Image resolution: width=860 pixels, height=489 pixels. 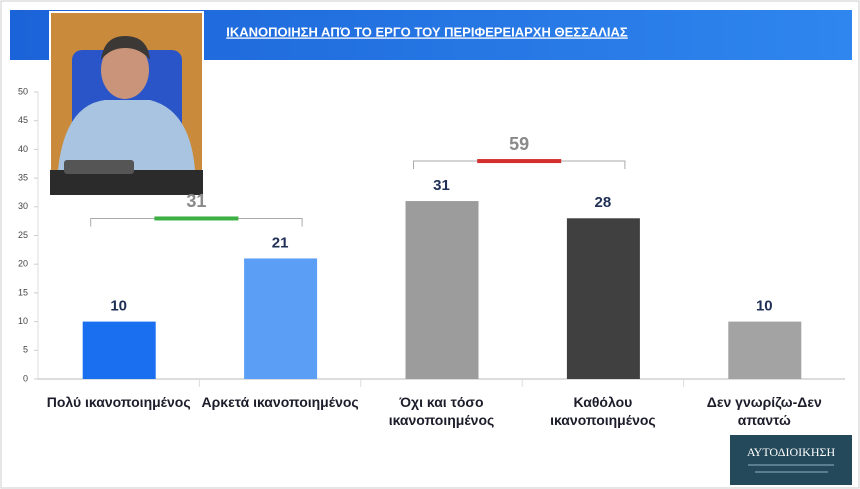 I want to click on value-label: 31, so click(x=441, y=185).